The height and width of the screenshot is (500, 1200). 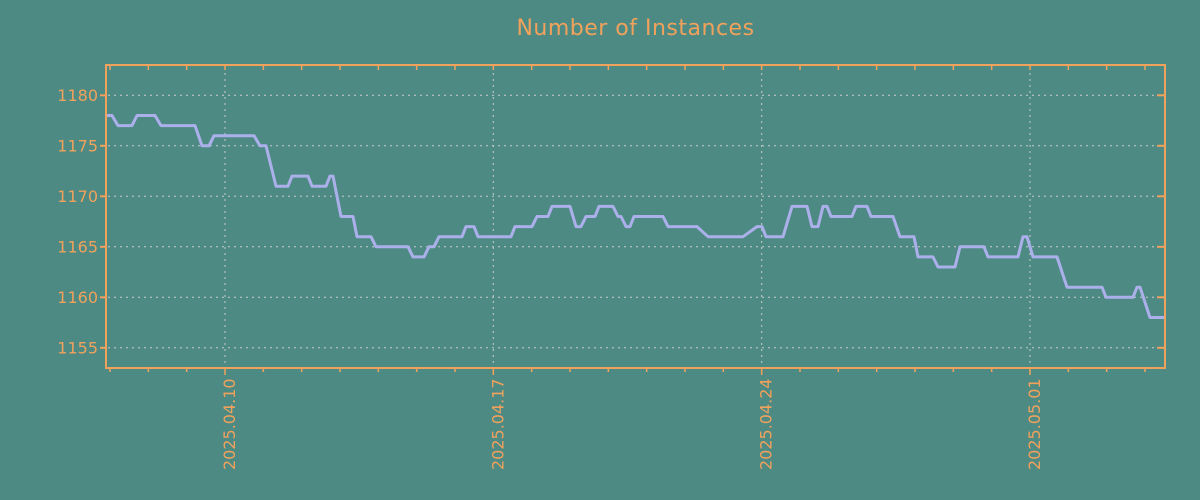 What do you see at coordinates (635, 28) in the screenshot?
I see `chart-title: Number of Instances` at bounding box center [635, 28].